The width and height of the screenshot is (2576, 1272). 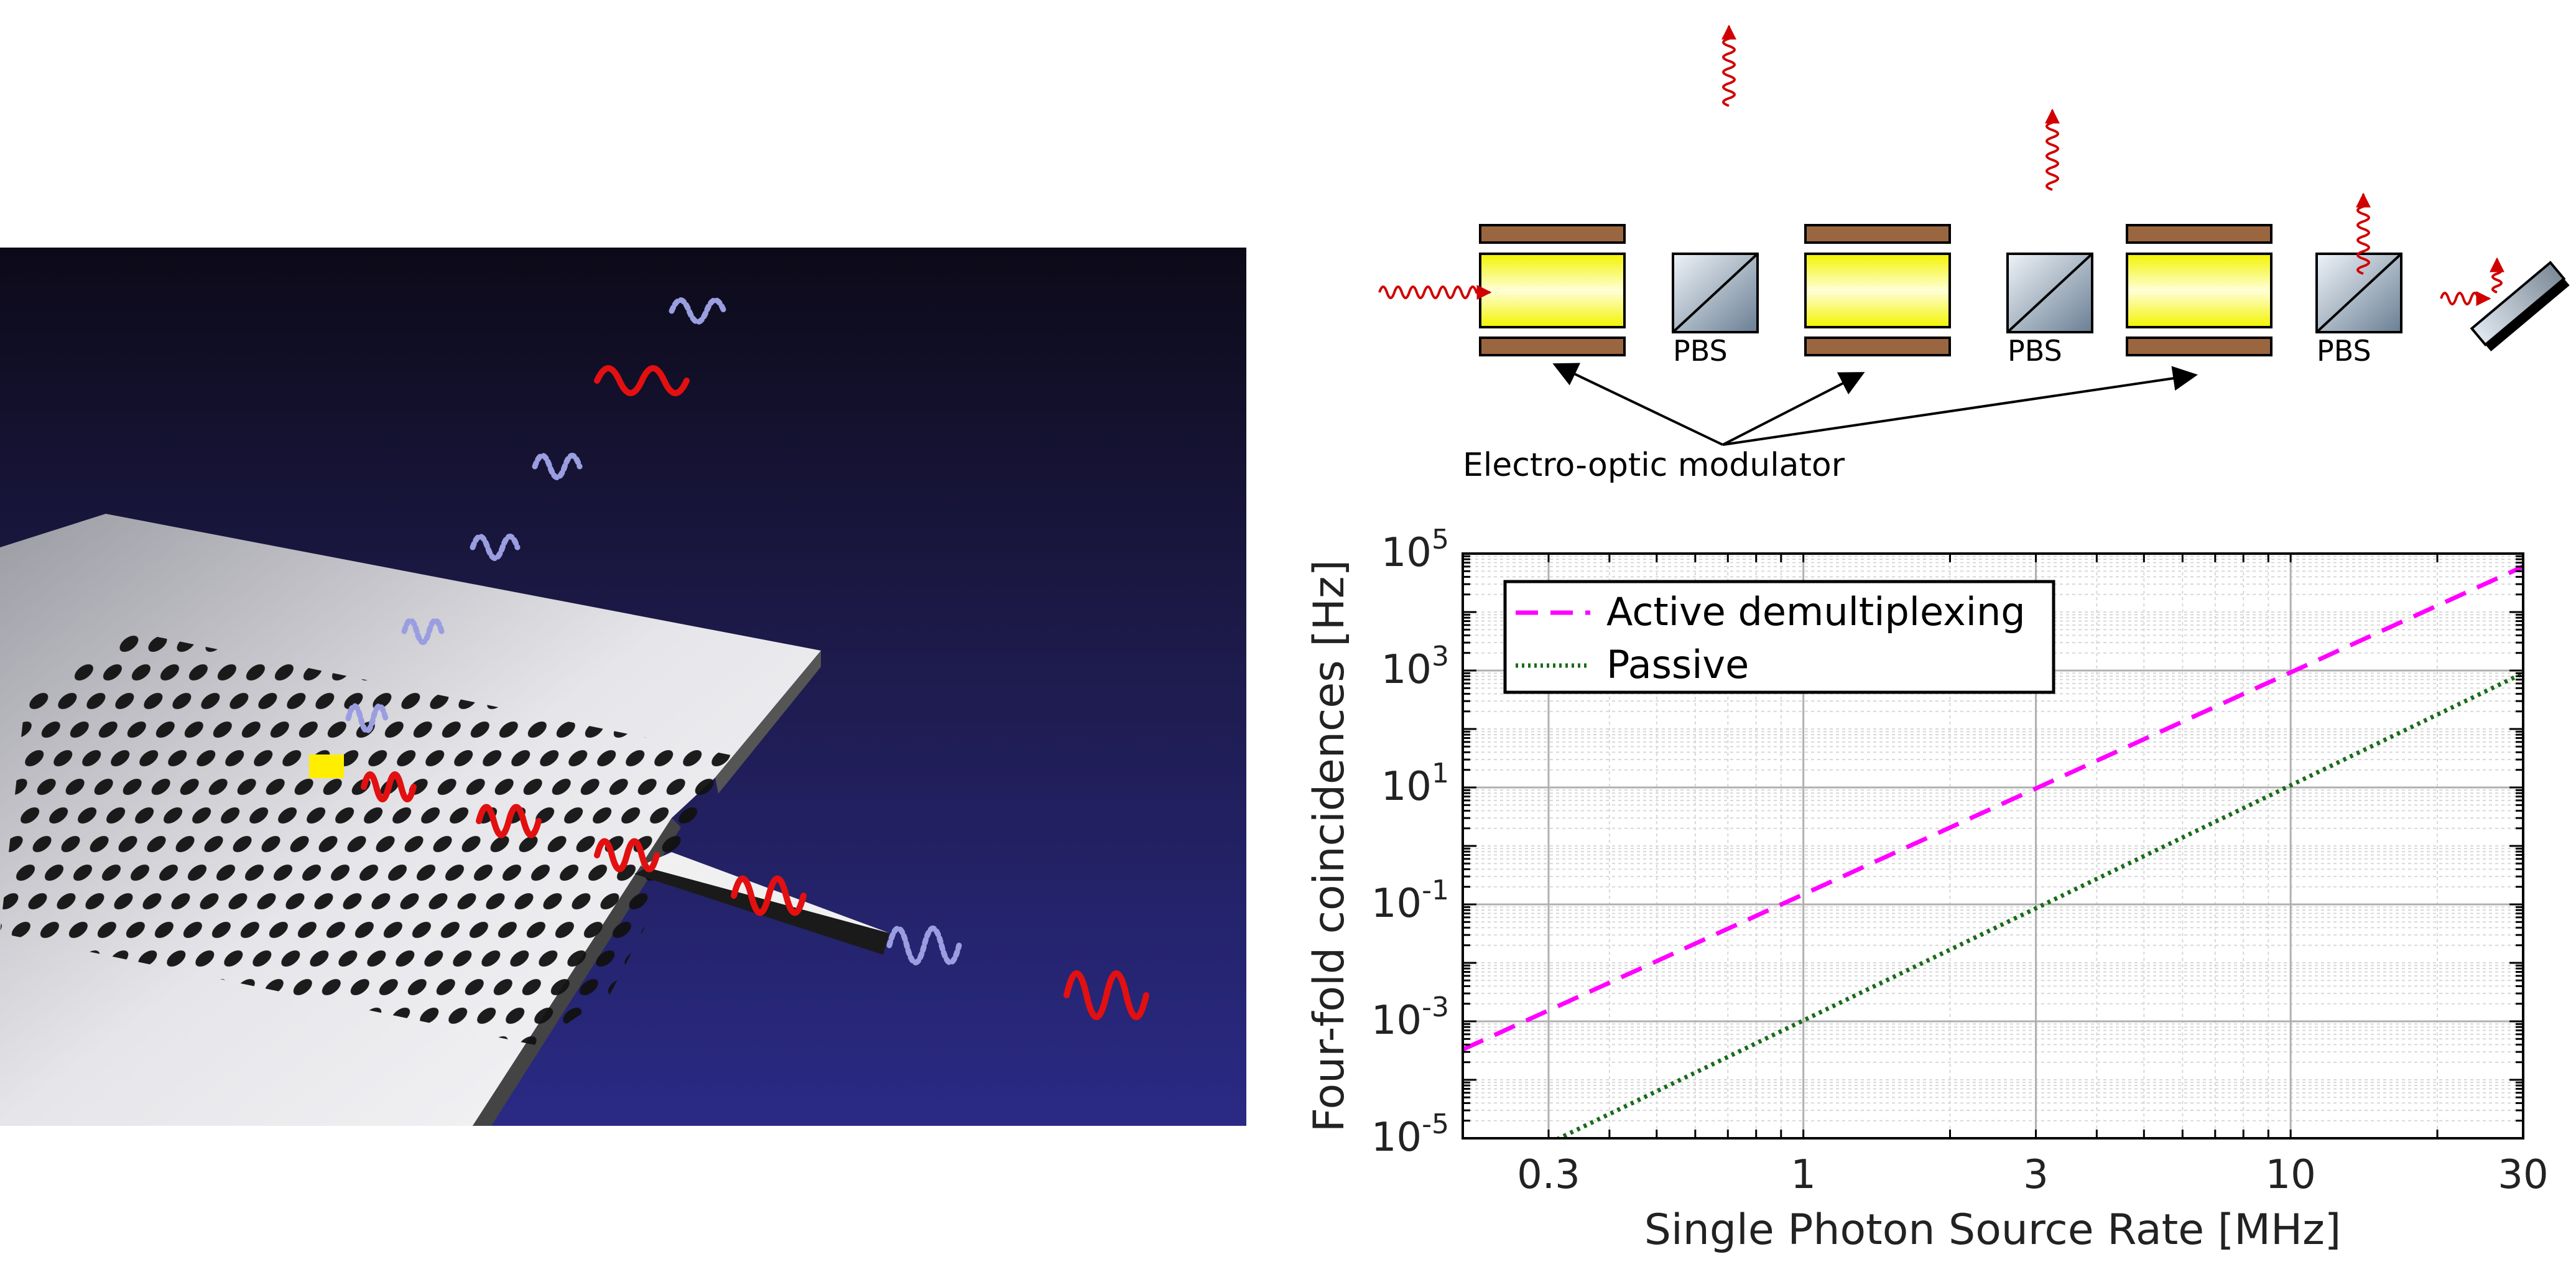 What do you see at coordinates (1804, 1175) in the screenshot?
I see `x-tick-label: 1` at bounding box center [1804, 1175].